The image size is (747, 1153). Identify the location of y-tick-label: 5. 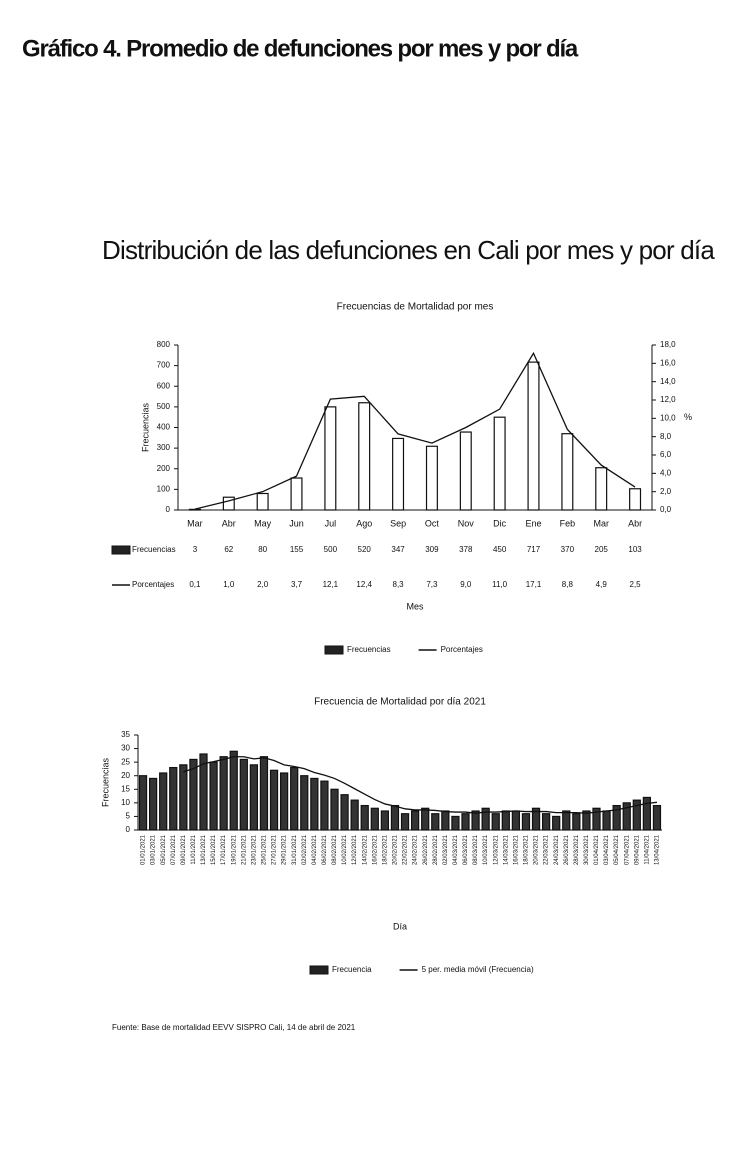
(128, 816).